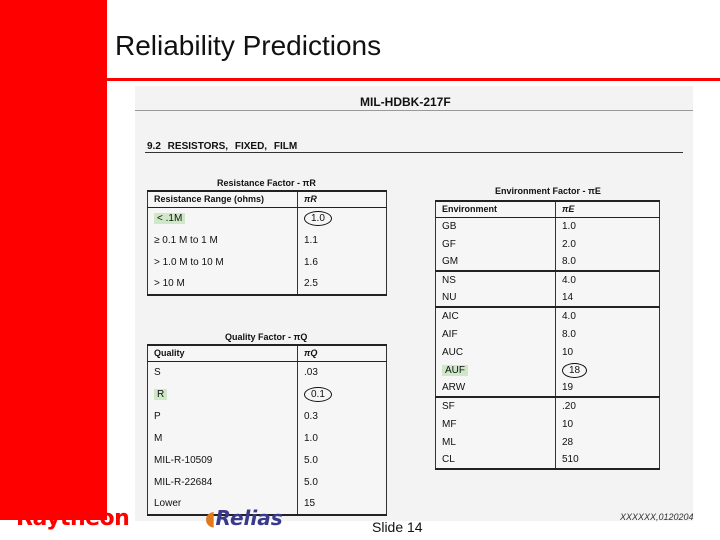 The image size is (720, 540). What do you see at coordinates (495, 352) in the screenshot?
I see `table-cell: AUC` at bounding box center [495, 352].